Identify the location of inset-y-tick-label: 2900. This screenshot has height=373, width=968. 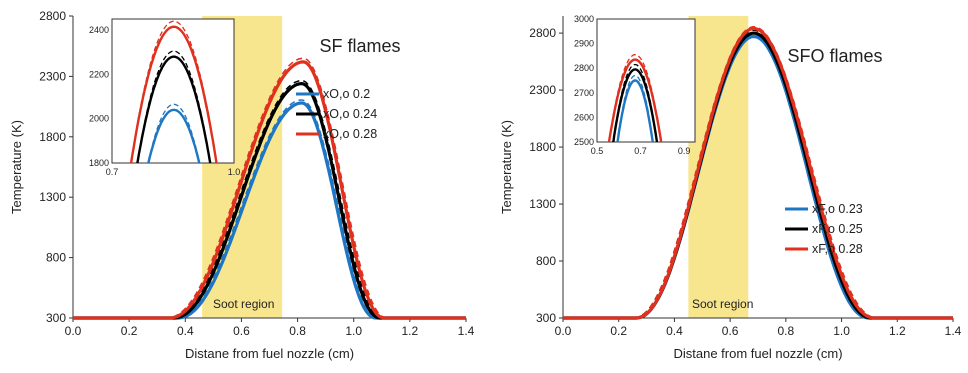
(584, 44).